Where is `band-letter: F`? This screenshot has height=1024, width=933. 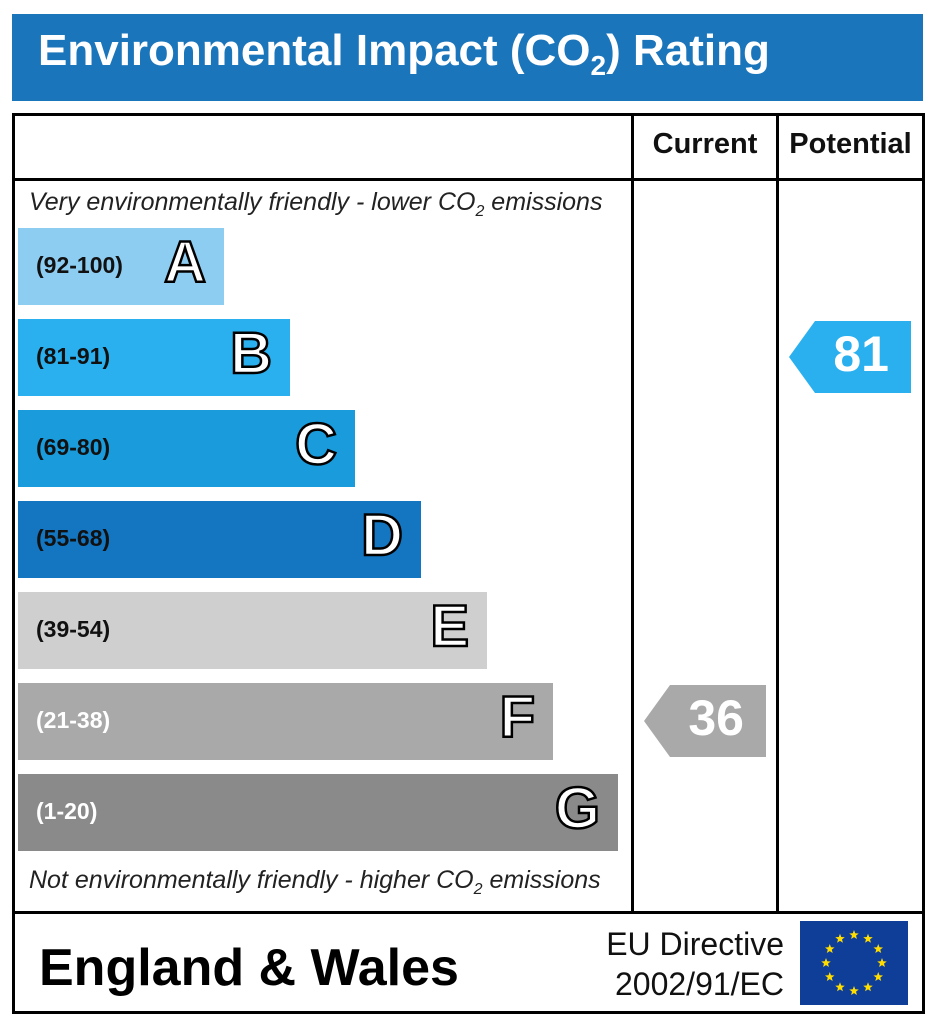
band-letter: F is located at coordinates (517, 717).